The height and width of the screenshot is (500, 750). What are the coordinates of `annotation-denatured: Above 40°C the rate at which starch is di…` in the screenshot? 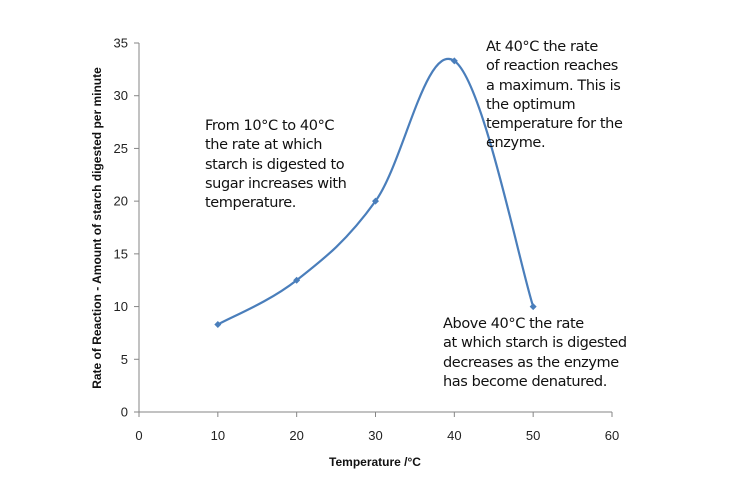 It's located at (535, 353).